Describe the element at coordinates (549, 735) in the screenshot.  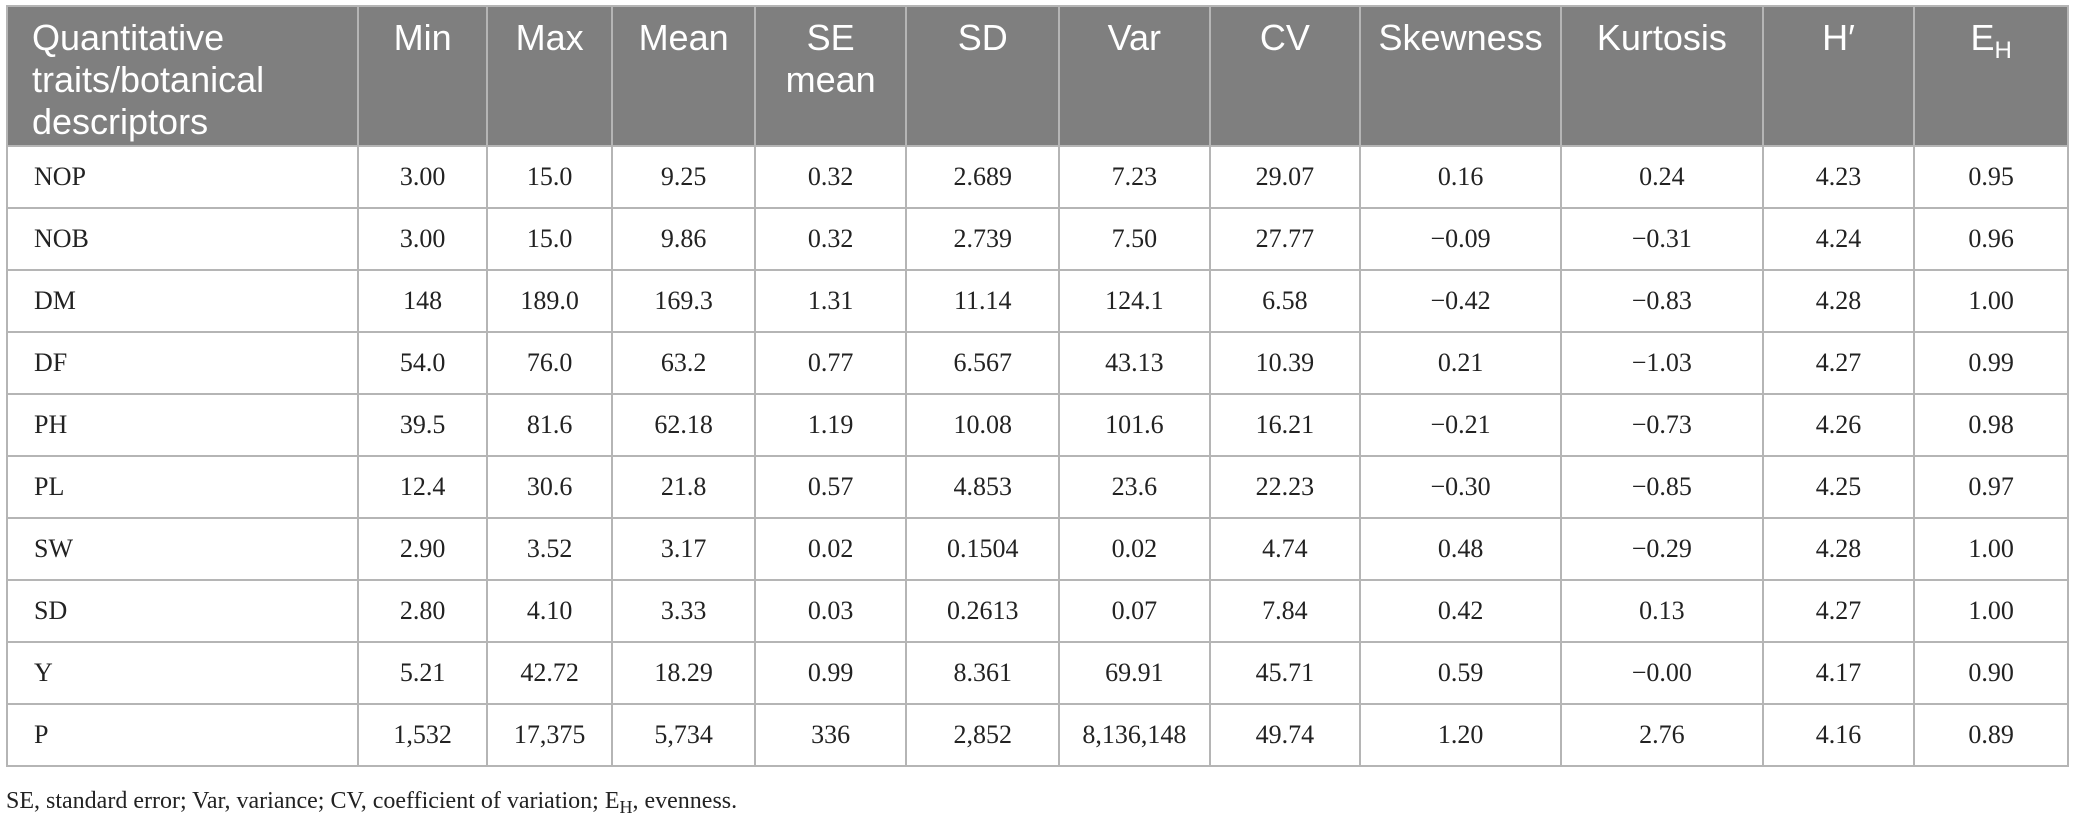
I see `table-cell: 17,375` at that location.